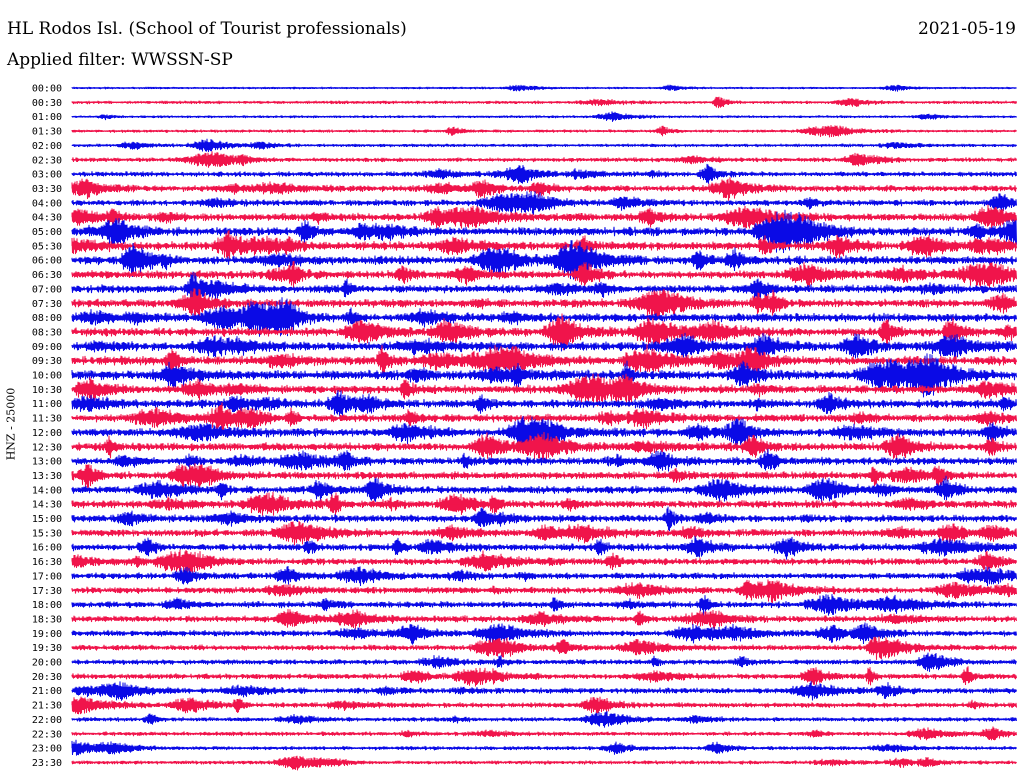  Describe the element at coordinates (47, 619) in the screenshot. I see `row-time-label: 18:30` at that location.